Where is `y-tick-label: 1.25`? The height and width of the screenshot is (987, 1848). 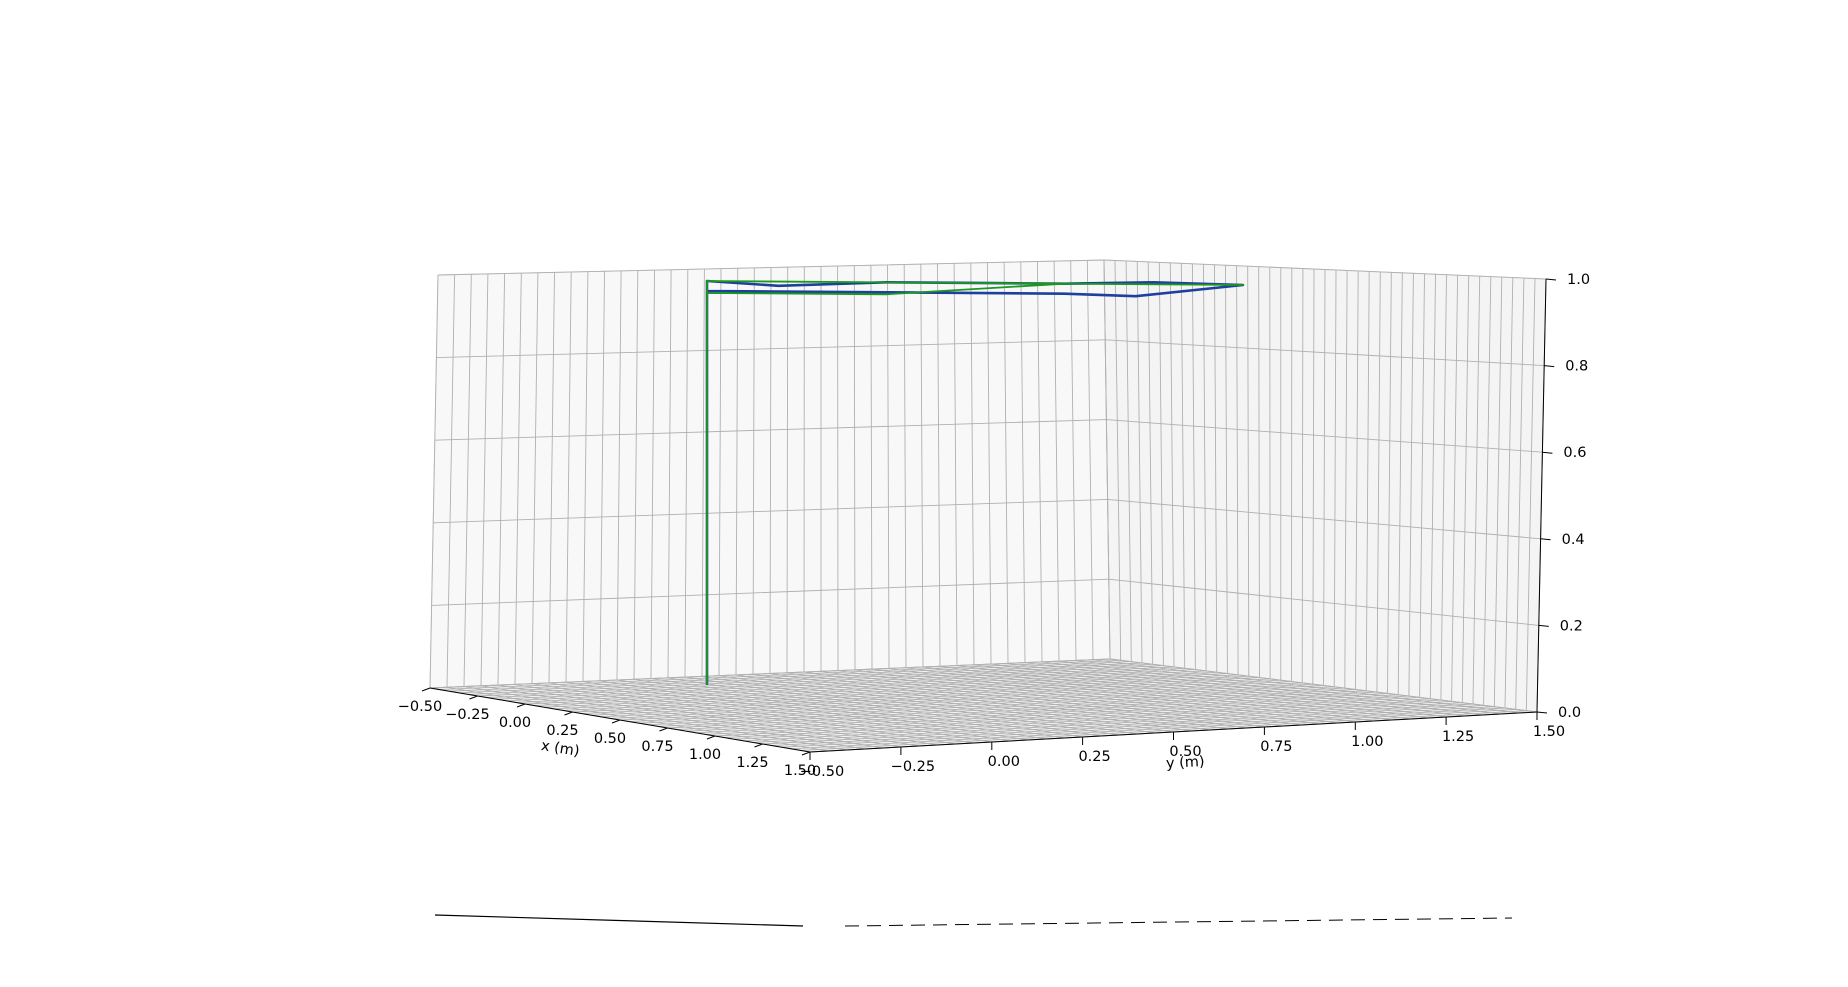
y-tick-label: 1.25 is located at coordinates (1458, 737).